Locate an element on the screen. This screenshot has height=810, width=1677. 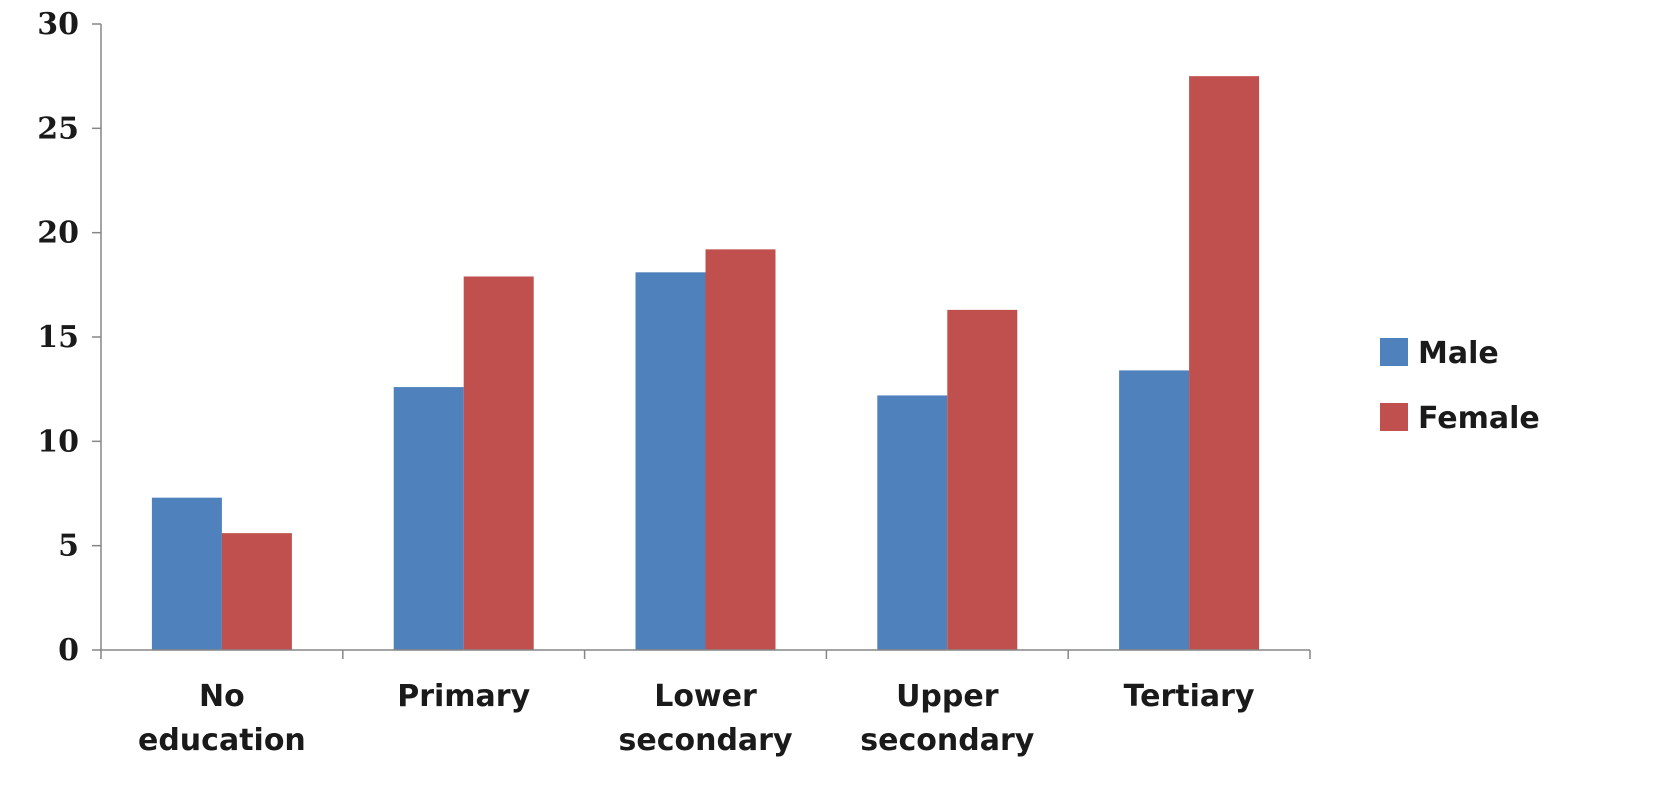
x-category-label-line: Tertiary is located at coordinates (1189, 696).